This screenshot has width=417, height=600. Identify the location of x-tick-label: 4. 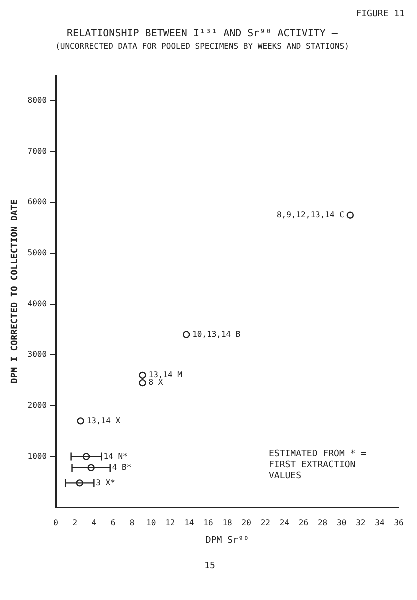
(94, 523).